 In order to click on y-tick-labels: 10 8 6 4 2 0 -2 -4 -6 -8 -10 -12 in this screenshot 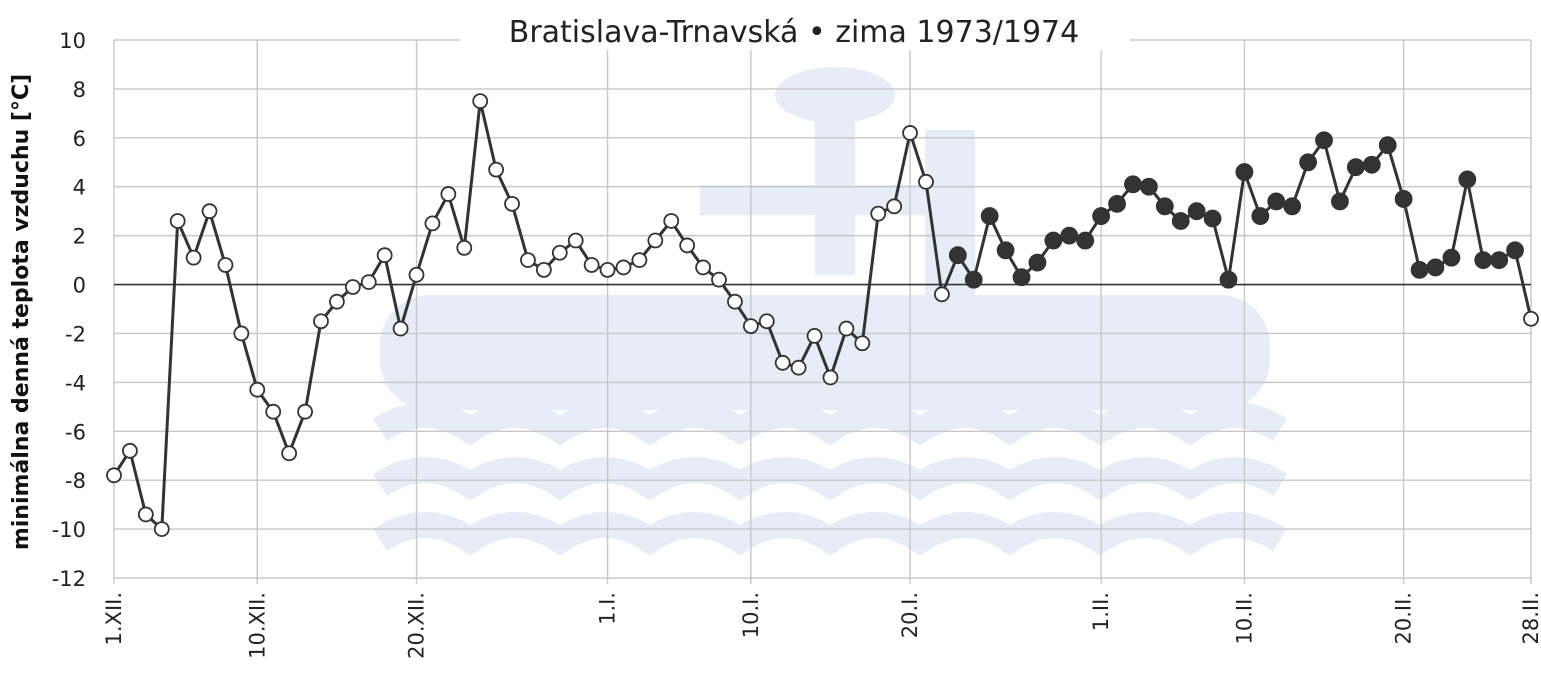, I will do `click(69, 310)`.